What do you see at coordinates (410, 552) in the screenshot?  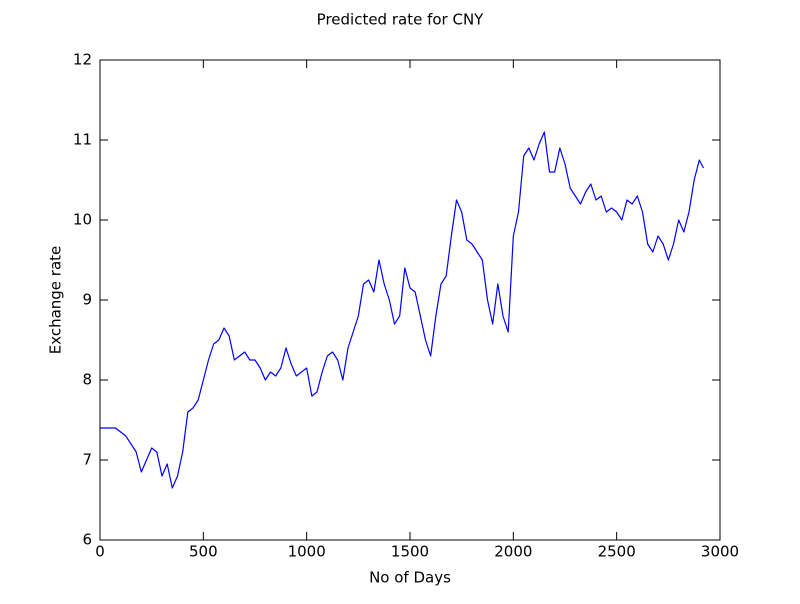 I see `x-tick-label: 1500` at bounding box center [410, 552].